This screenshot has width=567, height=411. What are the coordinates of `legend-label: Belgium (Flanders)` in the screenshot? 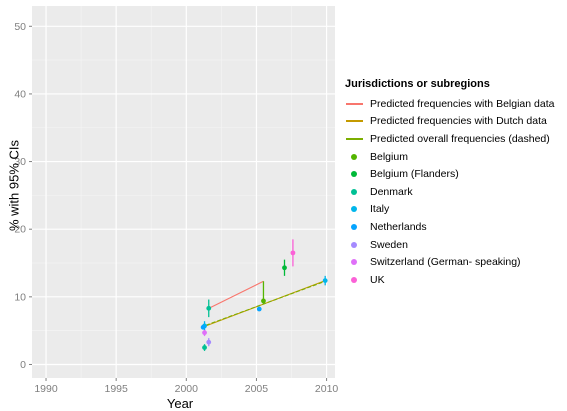 It's located at (414, 174).